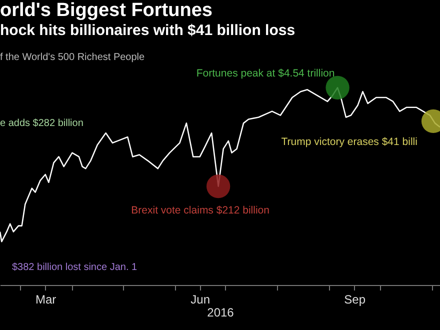 The width and height of the screenshot is (440, 330). I want to click on annotation: e adds $282 billion, so click(42, 123).